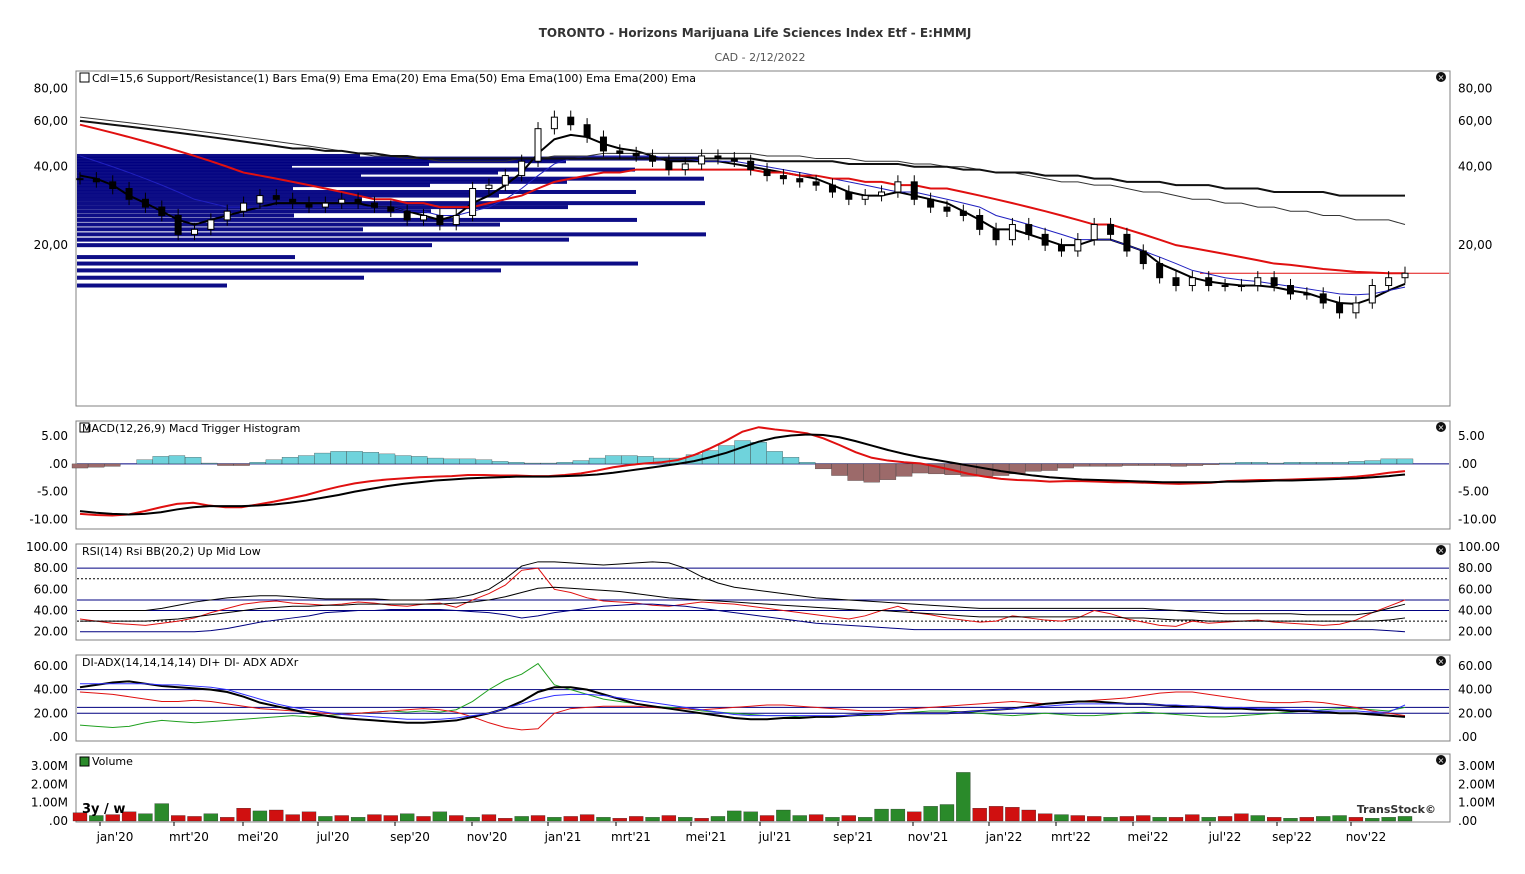 The width and height of the screenshot is (1525, 874). What do you see at coordinates (190, 662) in the screenshot?
I see `adx-legend: DI-ADX(14,14,14,14) DI+ DI- ADX ADXr` at bounding box center [190, 662].